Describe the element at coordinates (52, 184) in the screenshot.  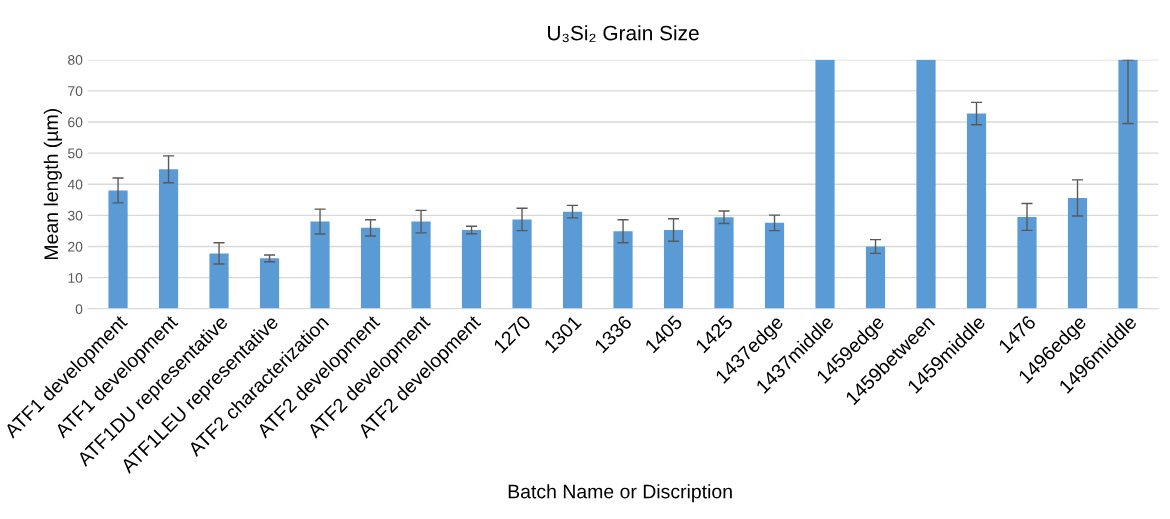
I see `y-axis-title: Mean length (µm)` at that location.